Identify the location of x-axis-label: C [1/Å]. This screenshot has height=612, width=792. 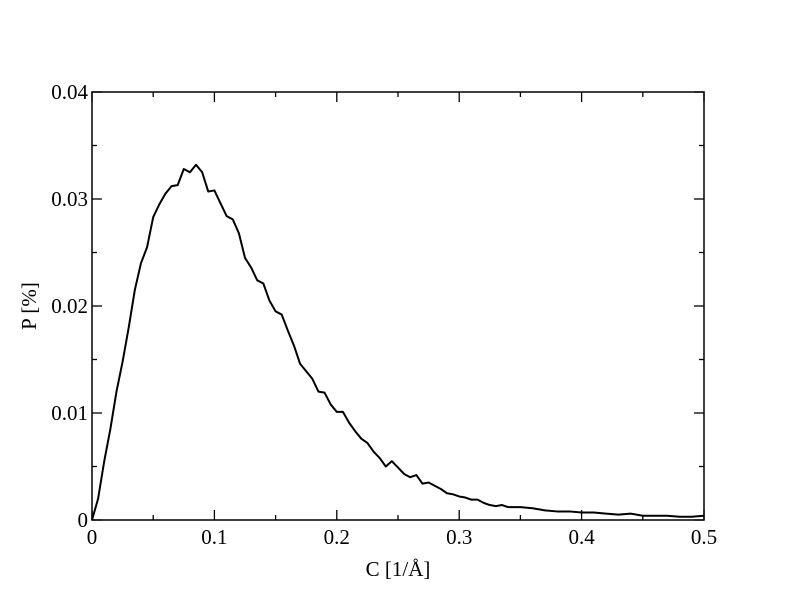
(398, 569).